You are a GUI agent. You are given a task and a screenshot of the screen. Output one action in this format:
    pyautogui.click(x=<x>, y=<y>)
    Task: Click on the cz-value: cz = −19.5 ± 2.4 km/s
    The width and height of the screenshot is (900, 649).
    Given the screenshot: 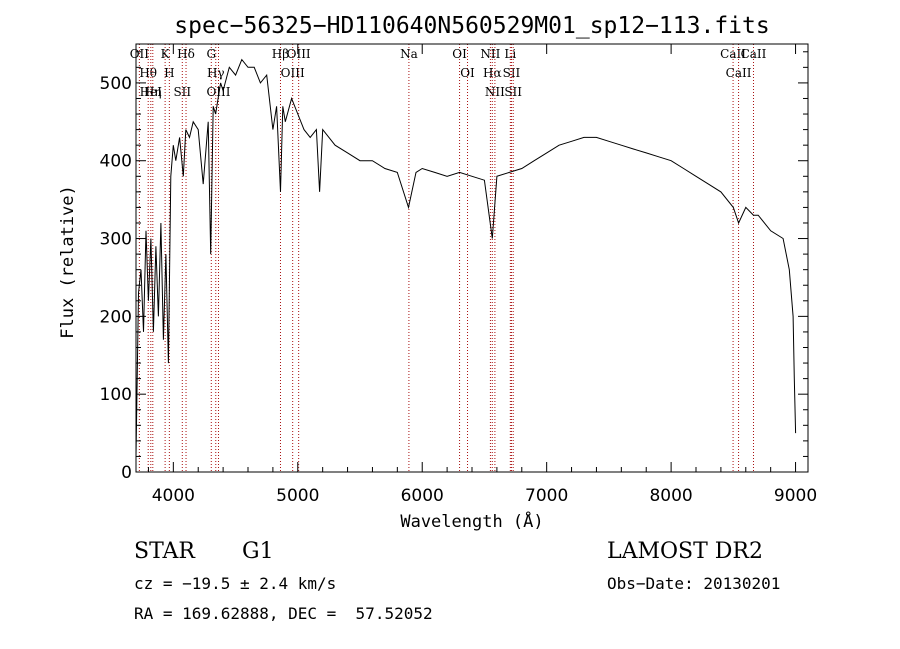 What is the action you would take?
    pyautogui.click(x=235, y=583)
    